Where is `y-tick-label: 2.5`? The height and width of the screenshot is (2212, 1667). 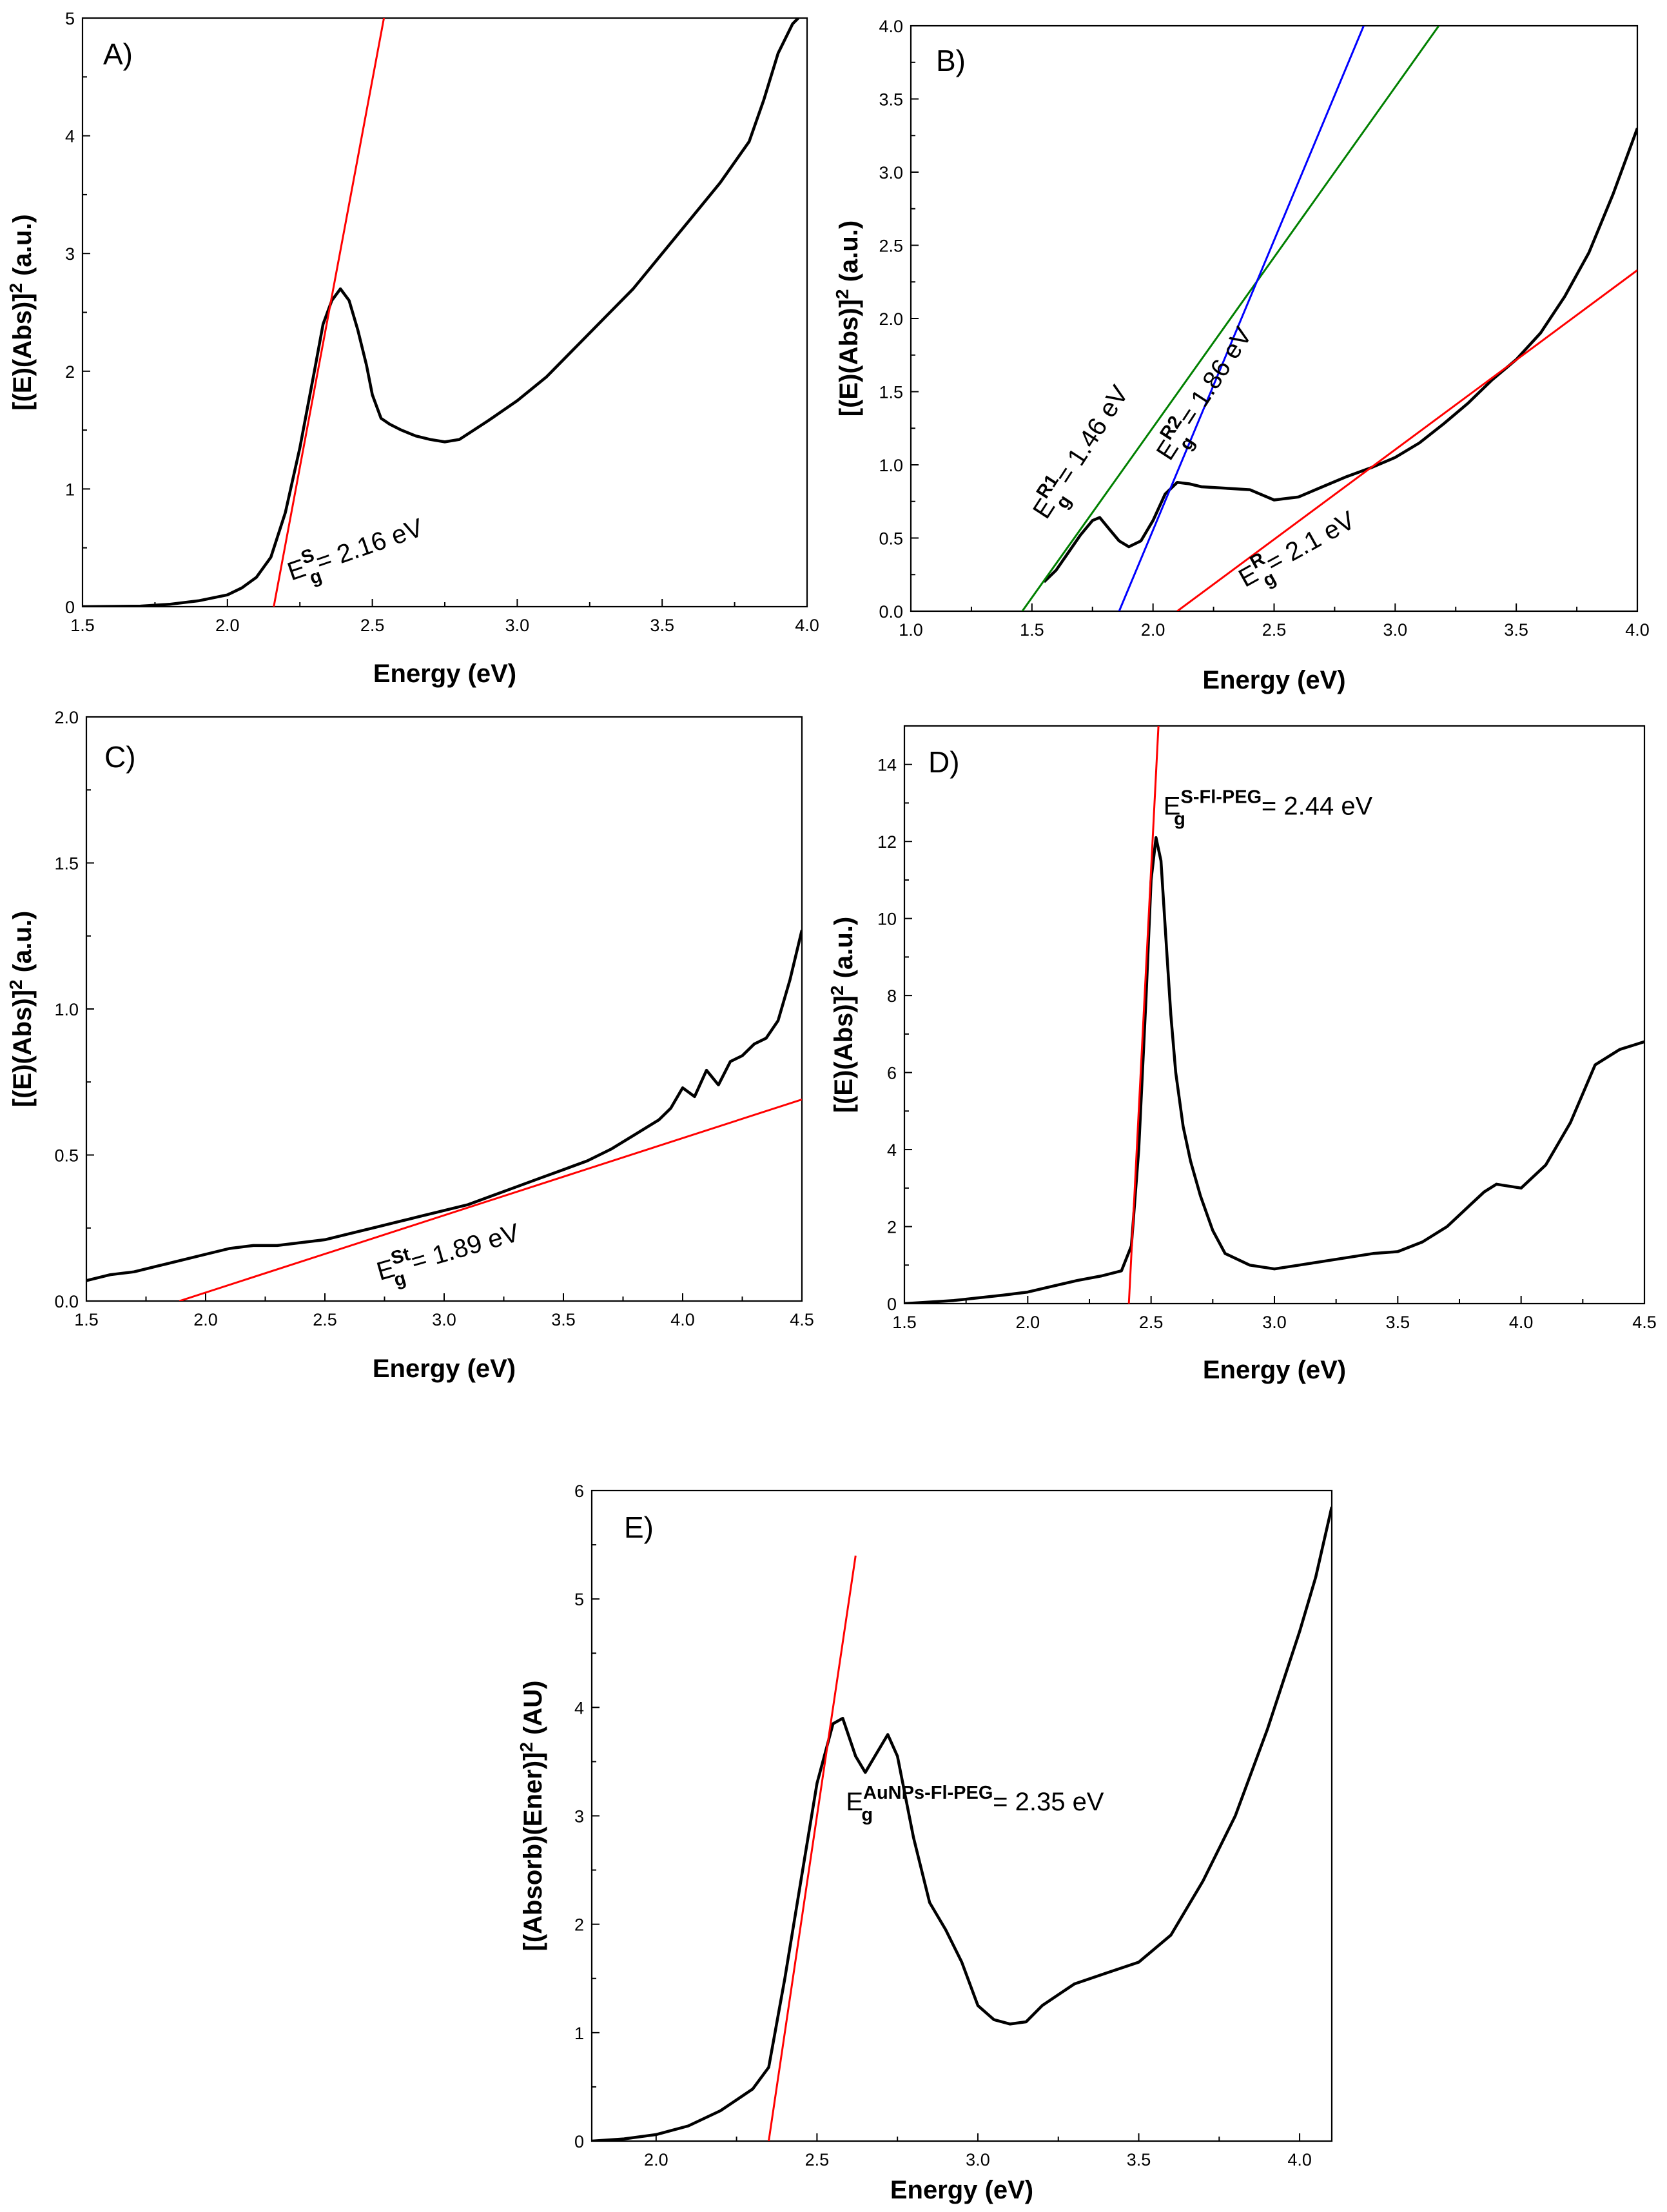
y-tick-label: 2.5 is located at coordinates (891, 246).